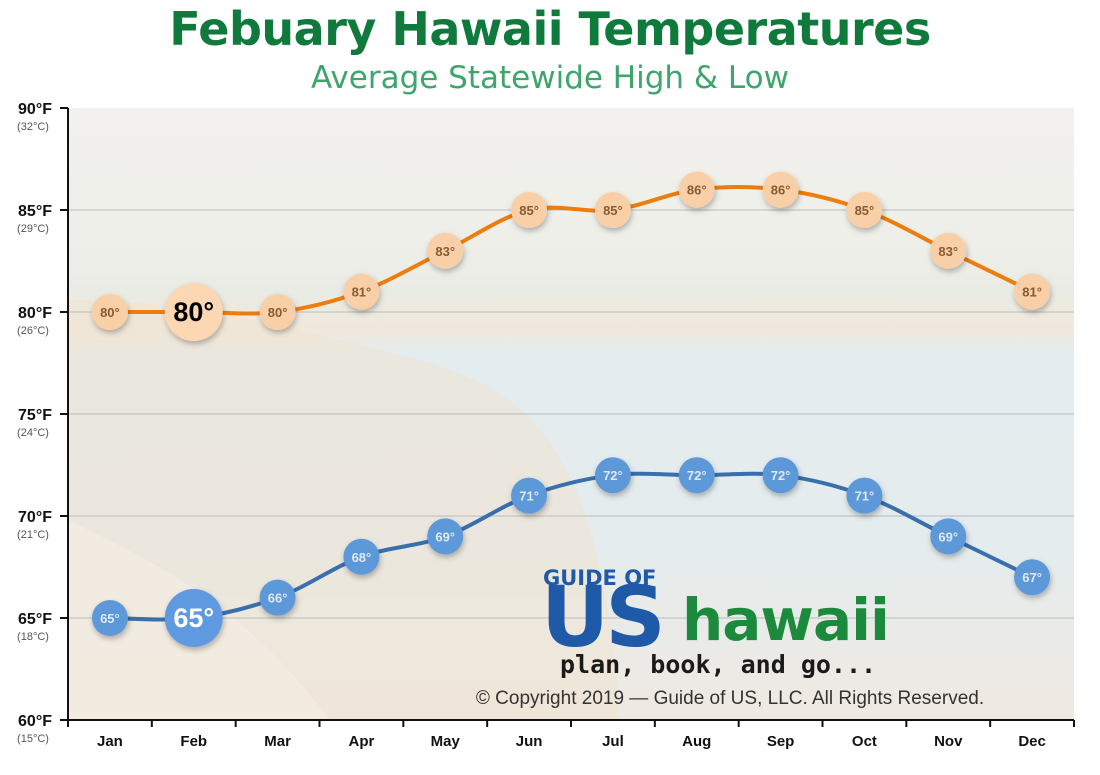 Image resolution: width=1100 pixels, height=775 pixels. What do you see at coordinates (1032, 741) in the screenshot?
I see `x-tick-label: Dec` at bounding box center [1032, 741].